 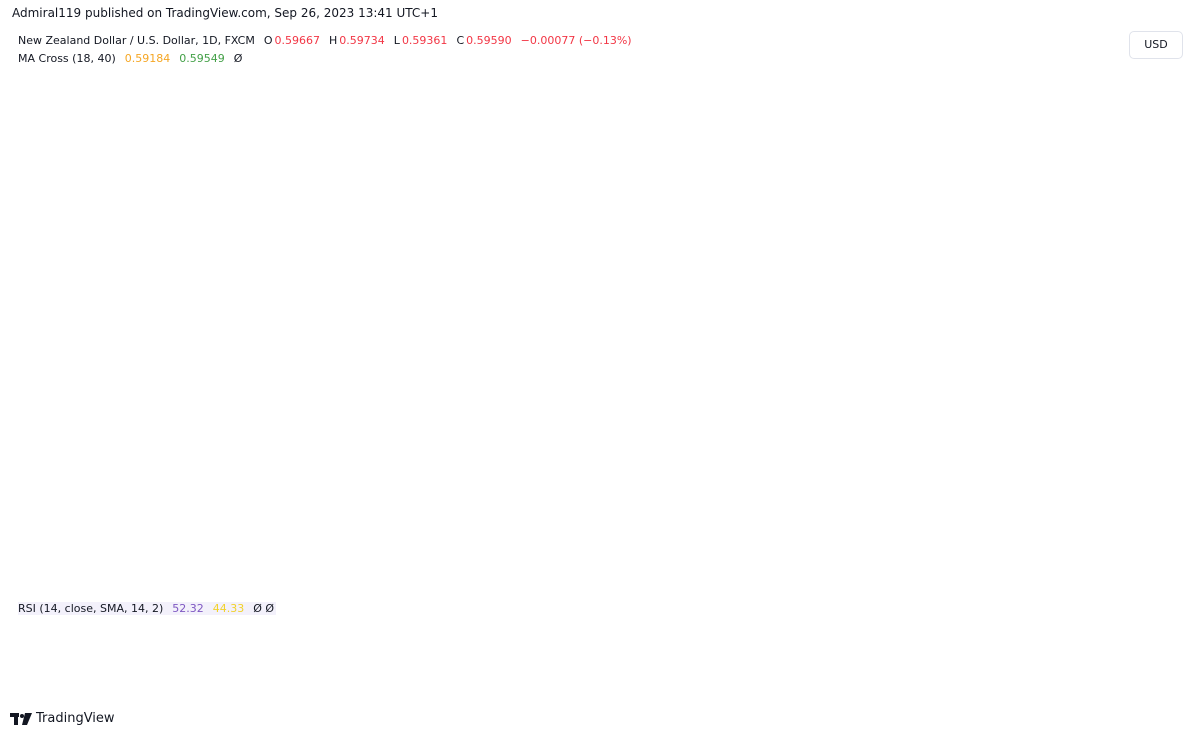 What do you see at coordinates (489, 40) in the screenshot?
I see `close-value: 0.59590` at bounding box center [489, 40].